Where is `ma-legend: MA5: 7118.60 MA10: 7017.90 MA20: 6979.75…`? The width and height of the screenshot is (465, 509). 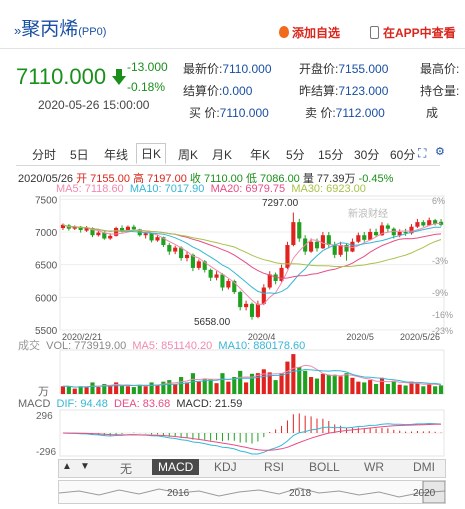 ma-legend: MA5: 7118.60 MA10: 7017.90 MA20: 6979.75… is located at coordinates (211, 189).